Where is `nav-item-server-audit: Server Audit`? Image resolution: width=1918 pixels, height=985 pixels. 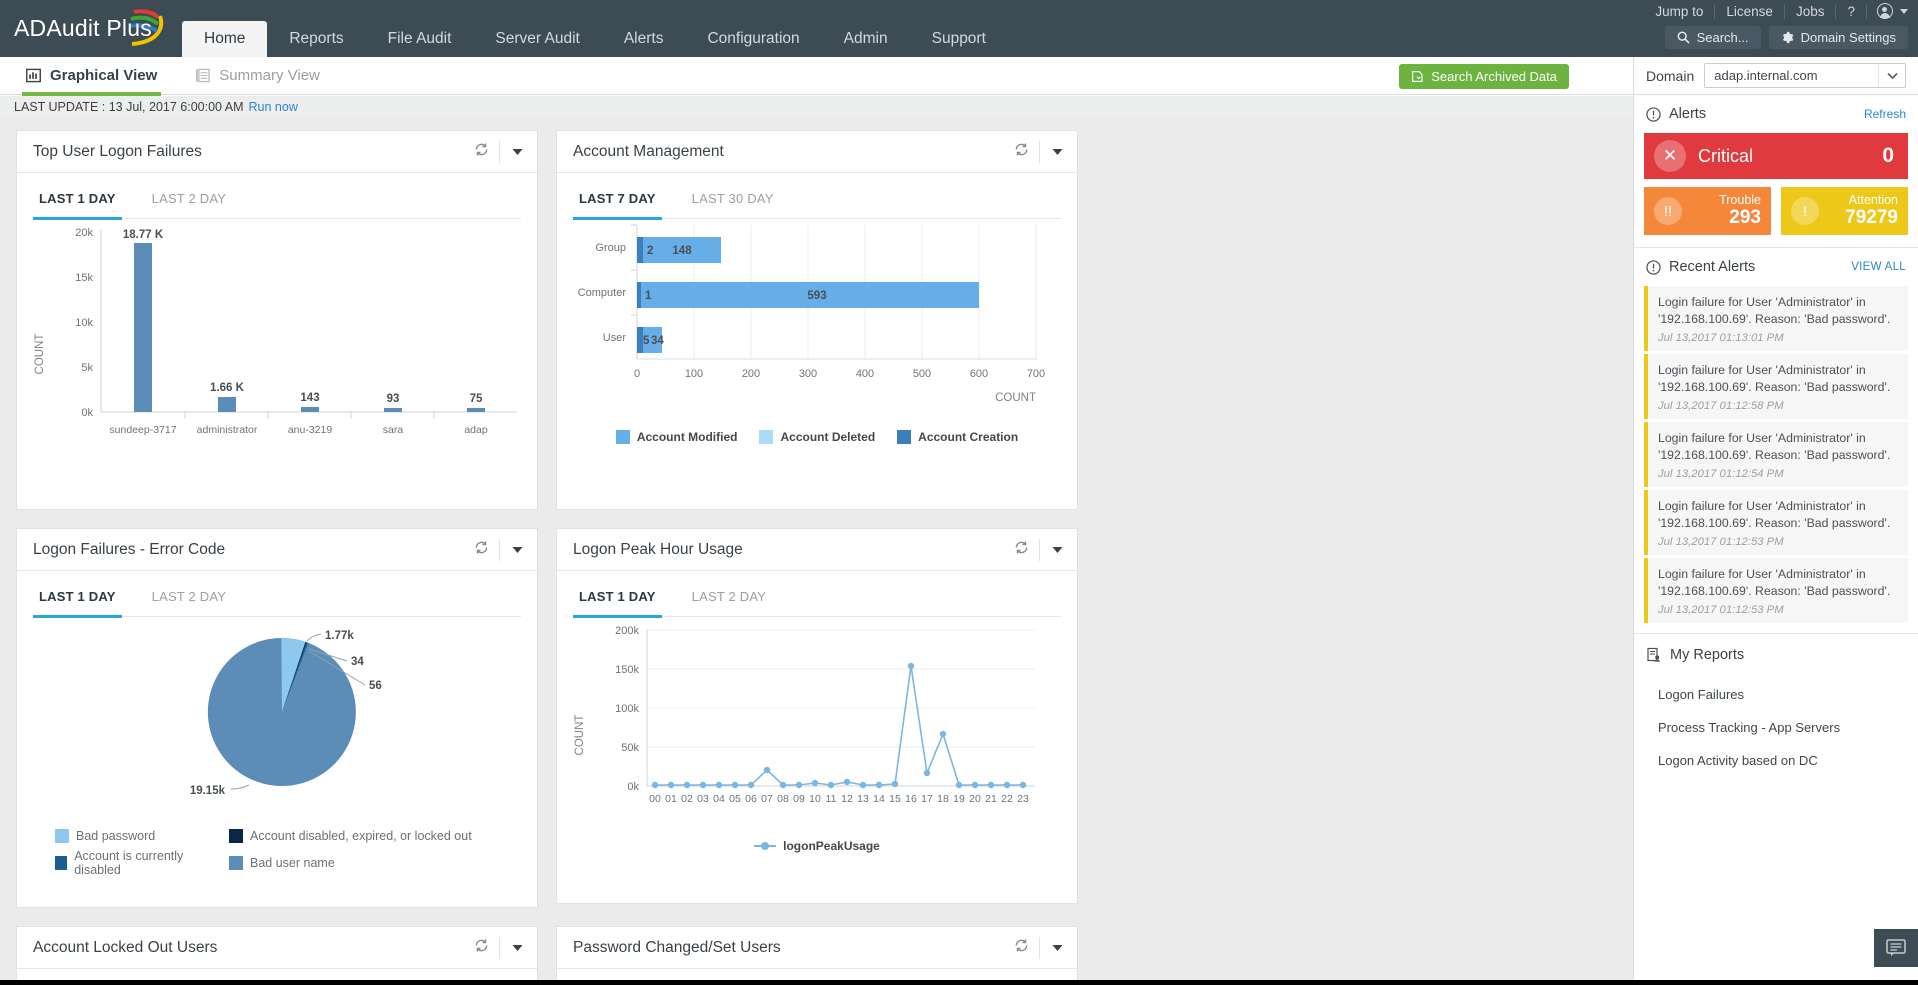
nav-item-server-audit: Server Audit is located at coordinates (537, 38).